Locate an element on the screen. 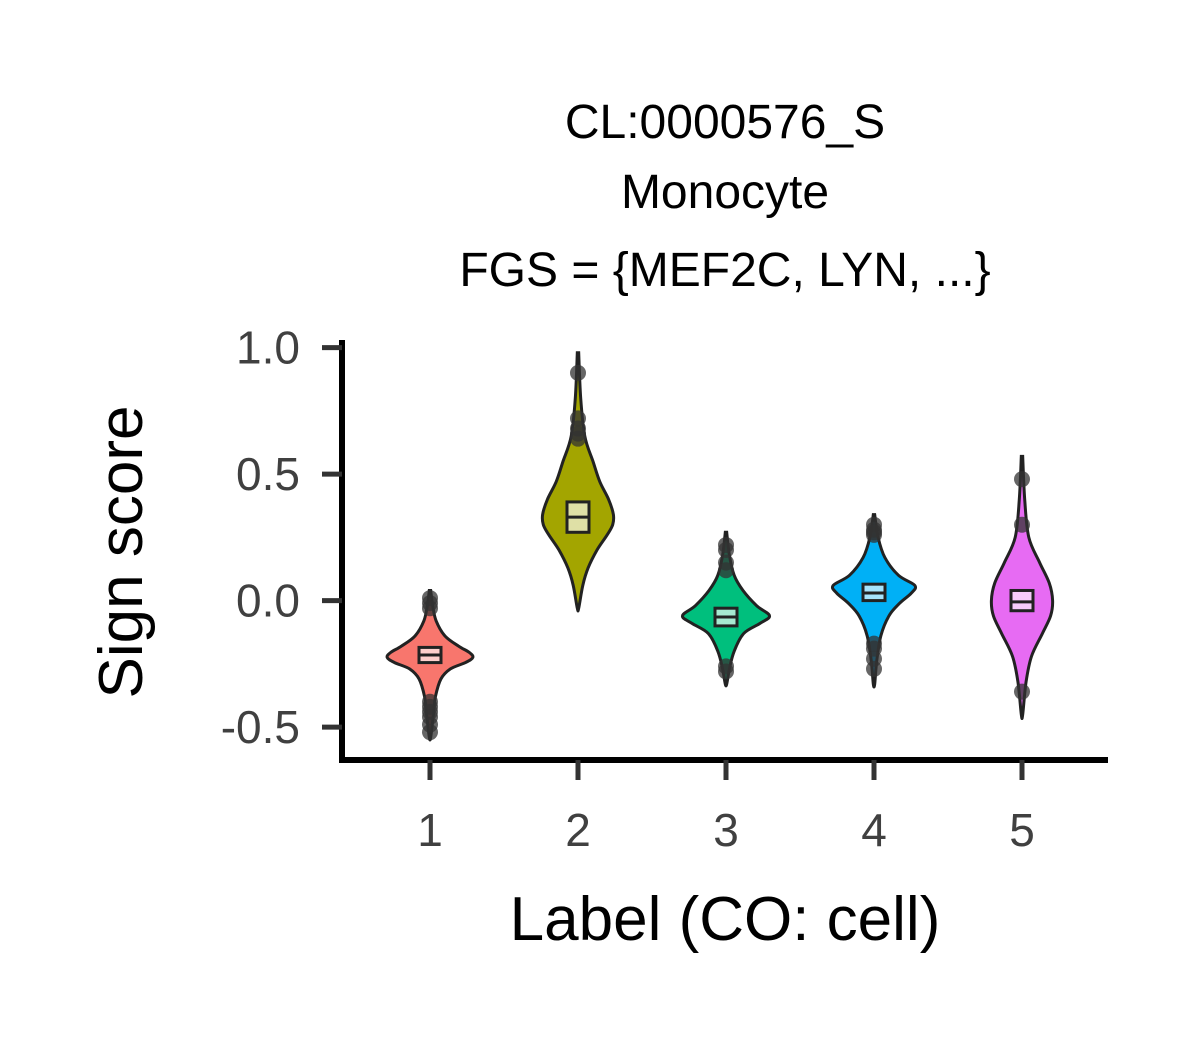 Image resolution: width=1200 pixels, height=1050 pixels. x-tick-label: 5 is located at coordinates (1022, 830).